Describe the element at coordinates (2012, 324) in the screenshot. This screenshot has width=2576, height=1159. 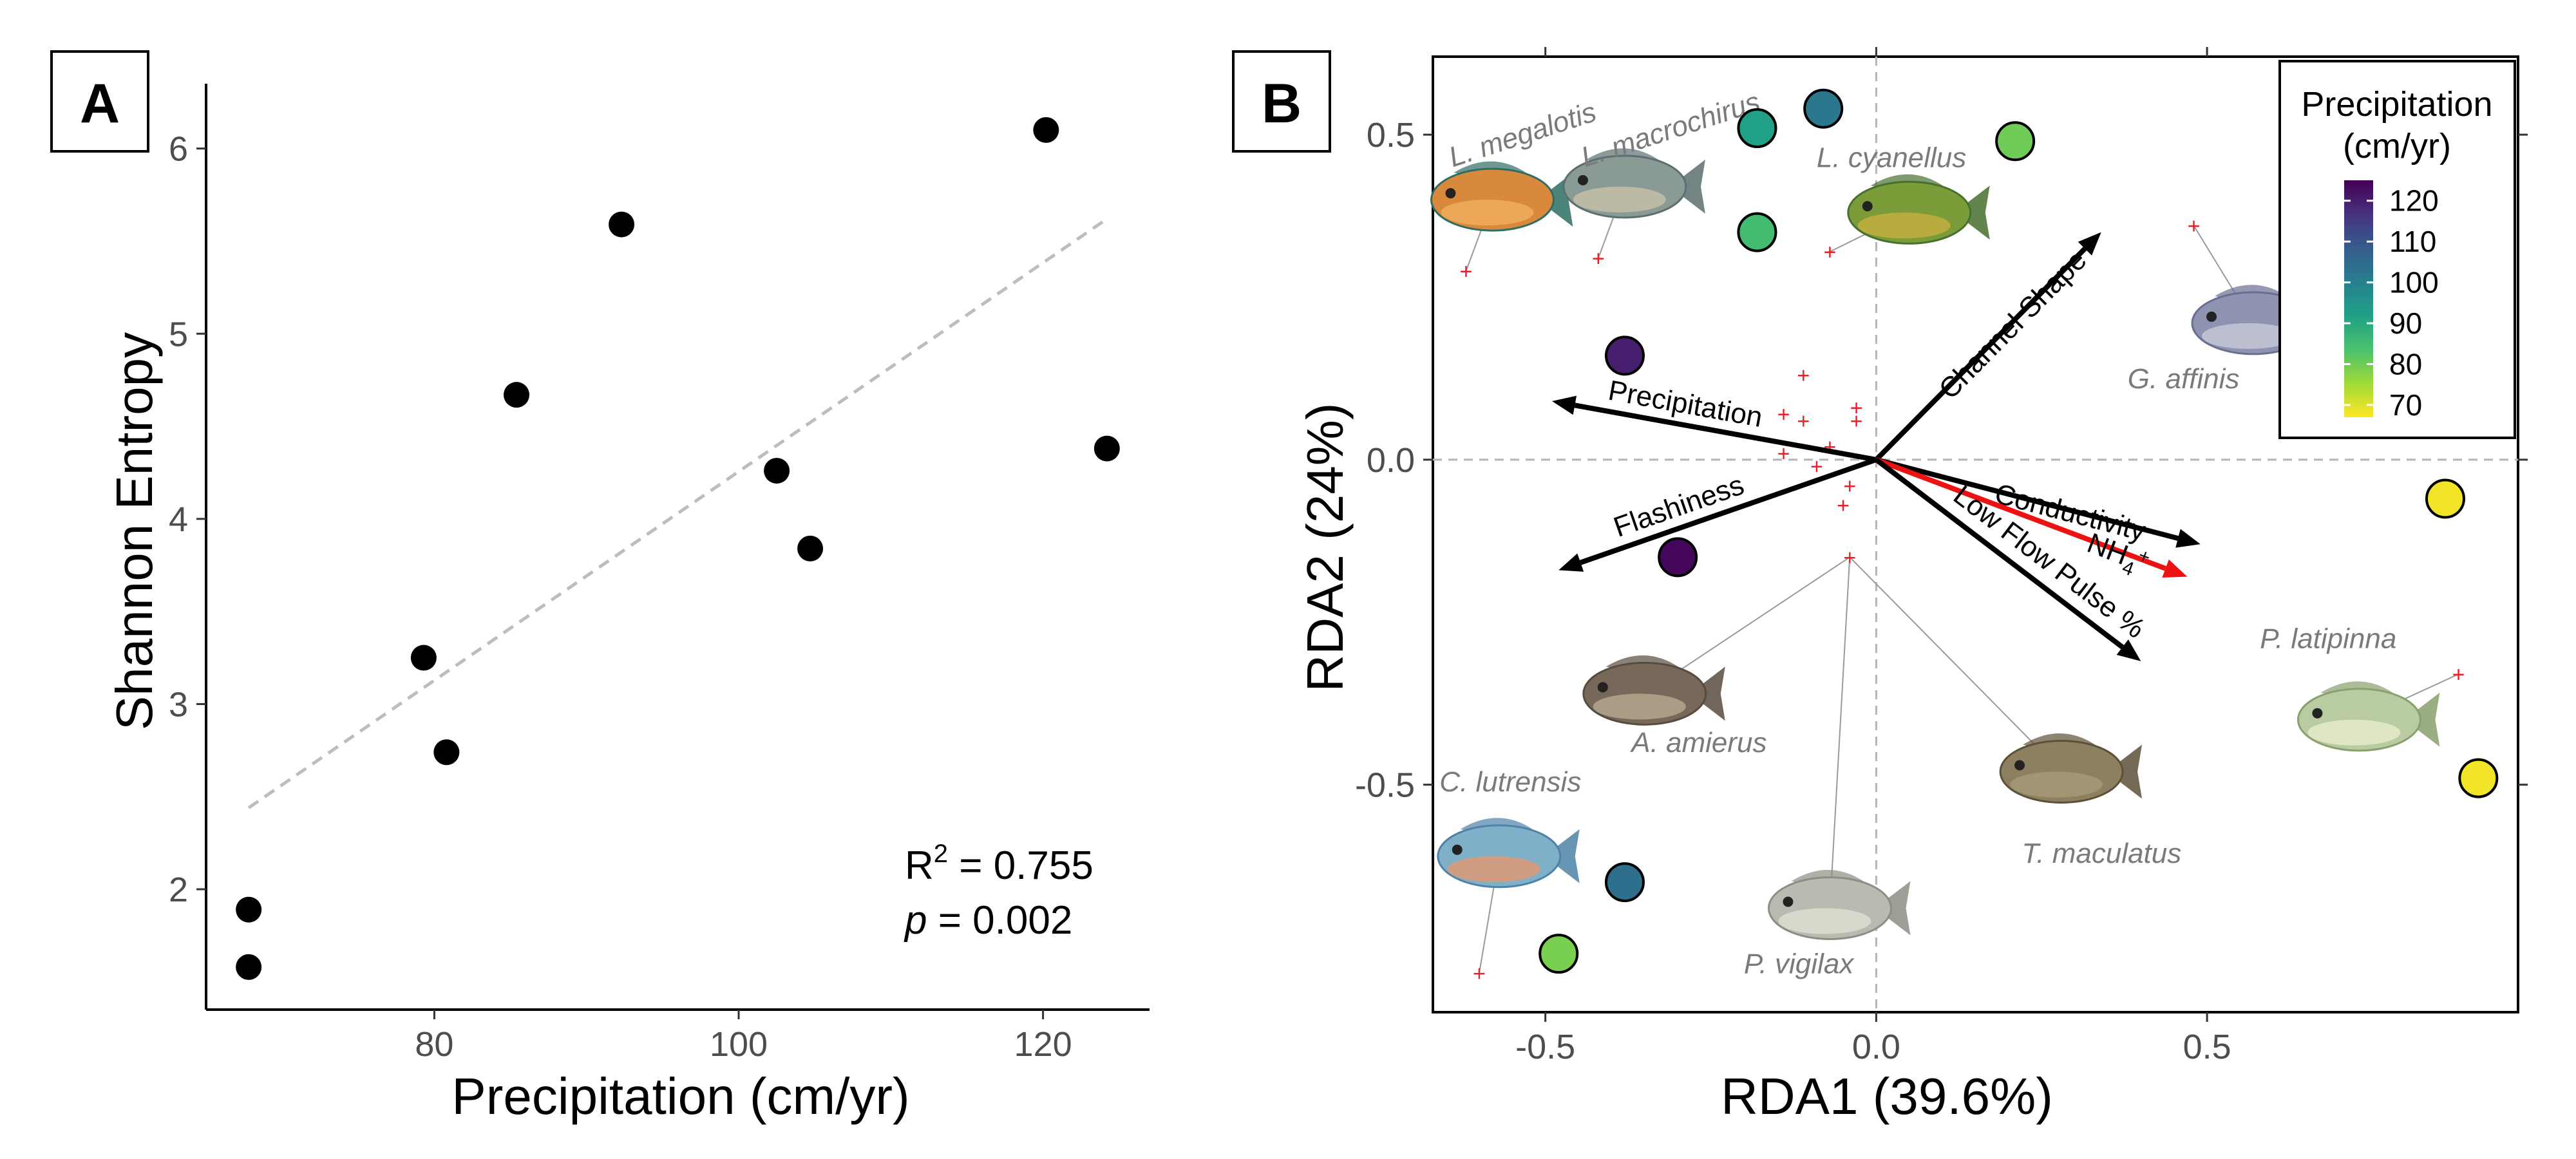
I see `vector-label-name: Channel Shape` at that location.